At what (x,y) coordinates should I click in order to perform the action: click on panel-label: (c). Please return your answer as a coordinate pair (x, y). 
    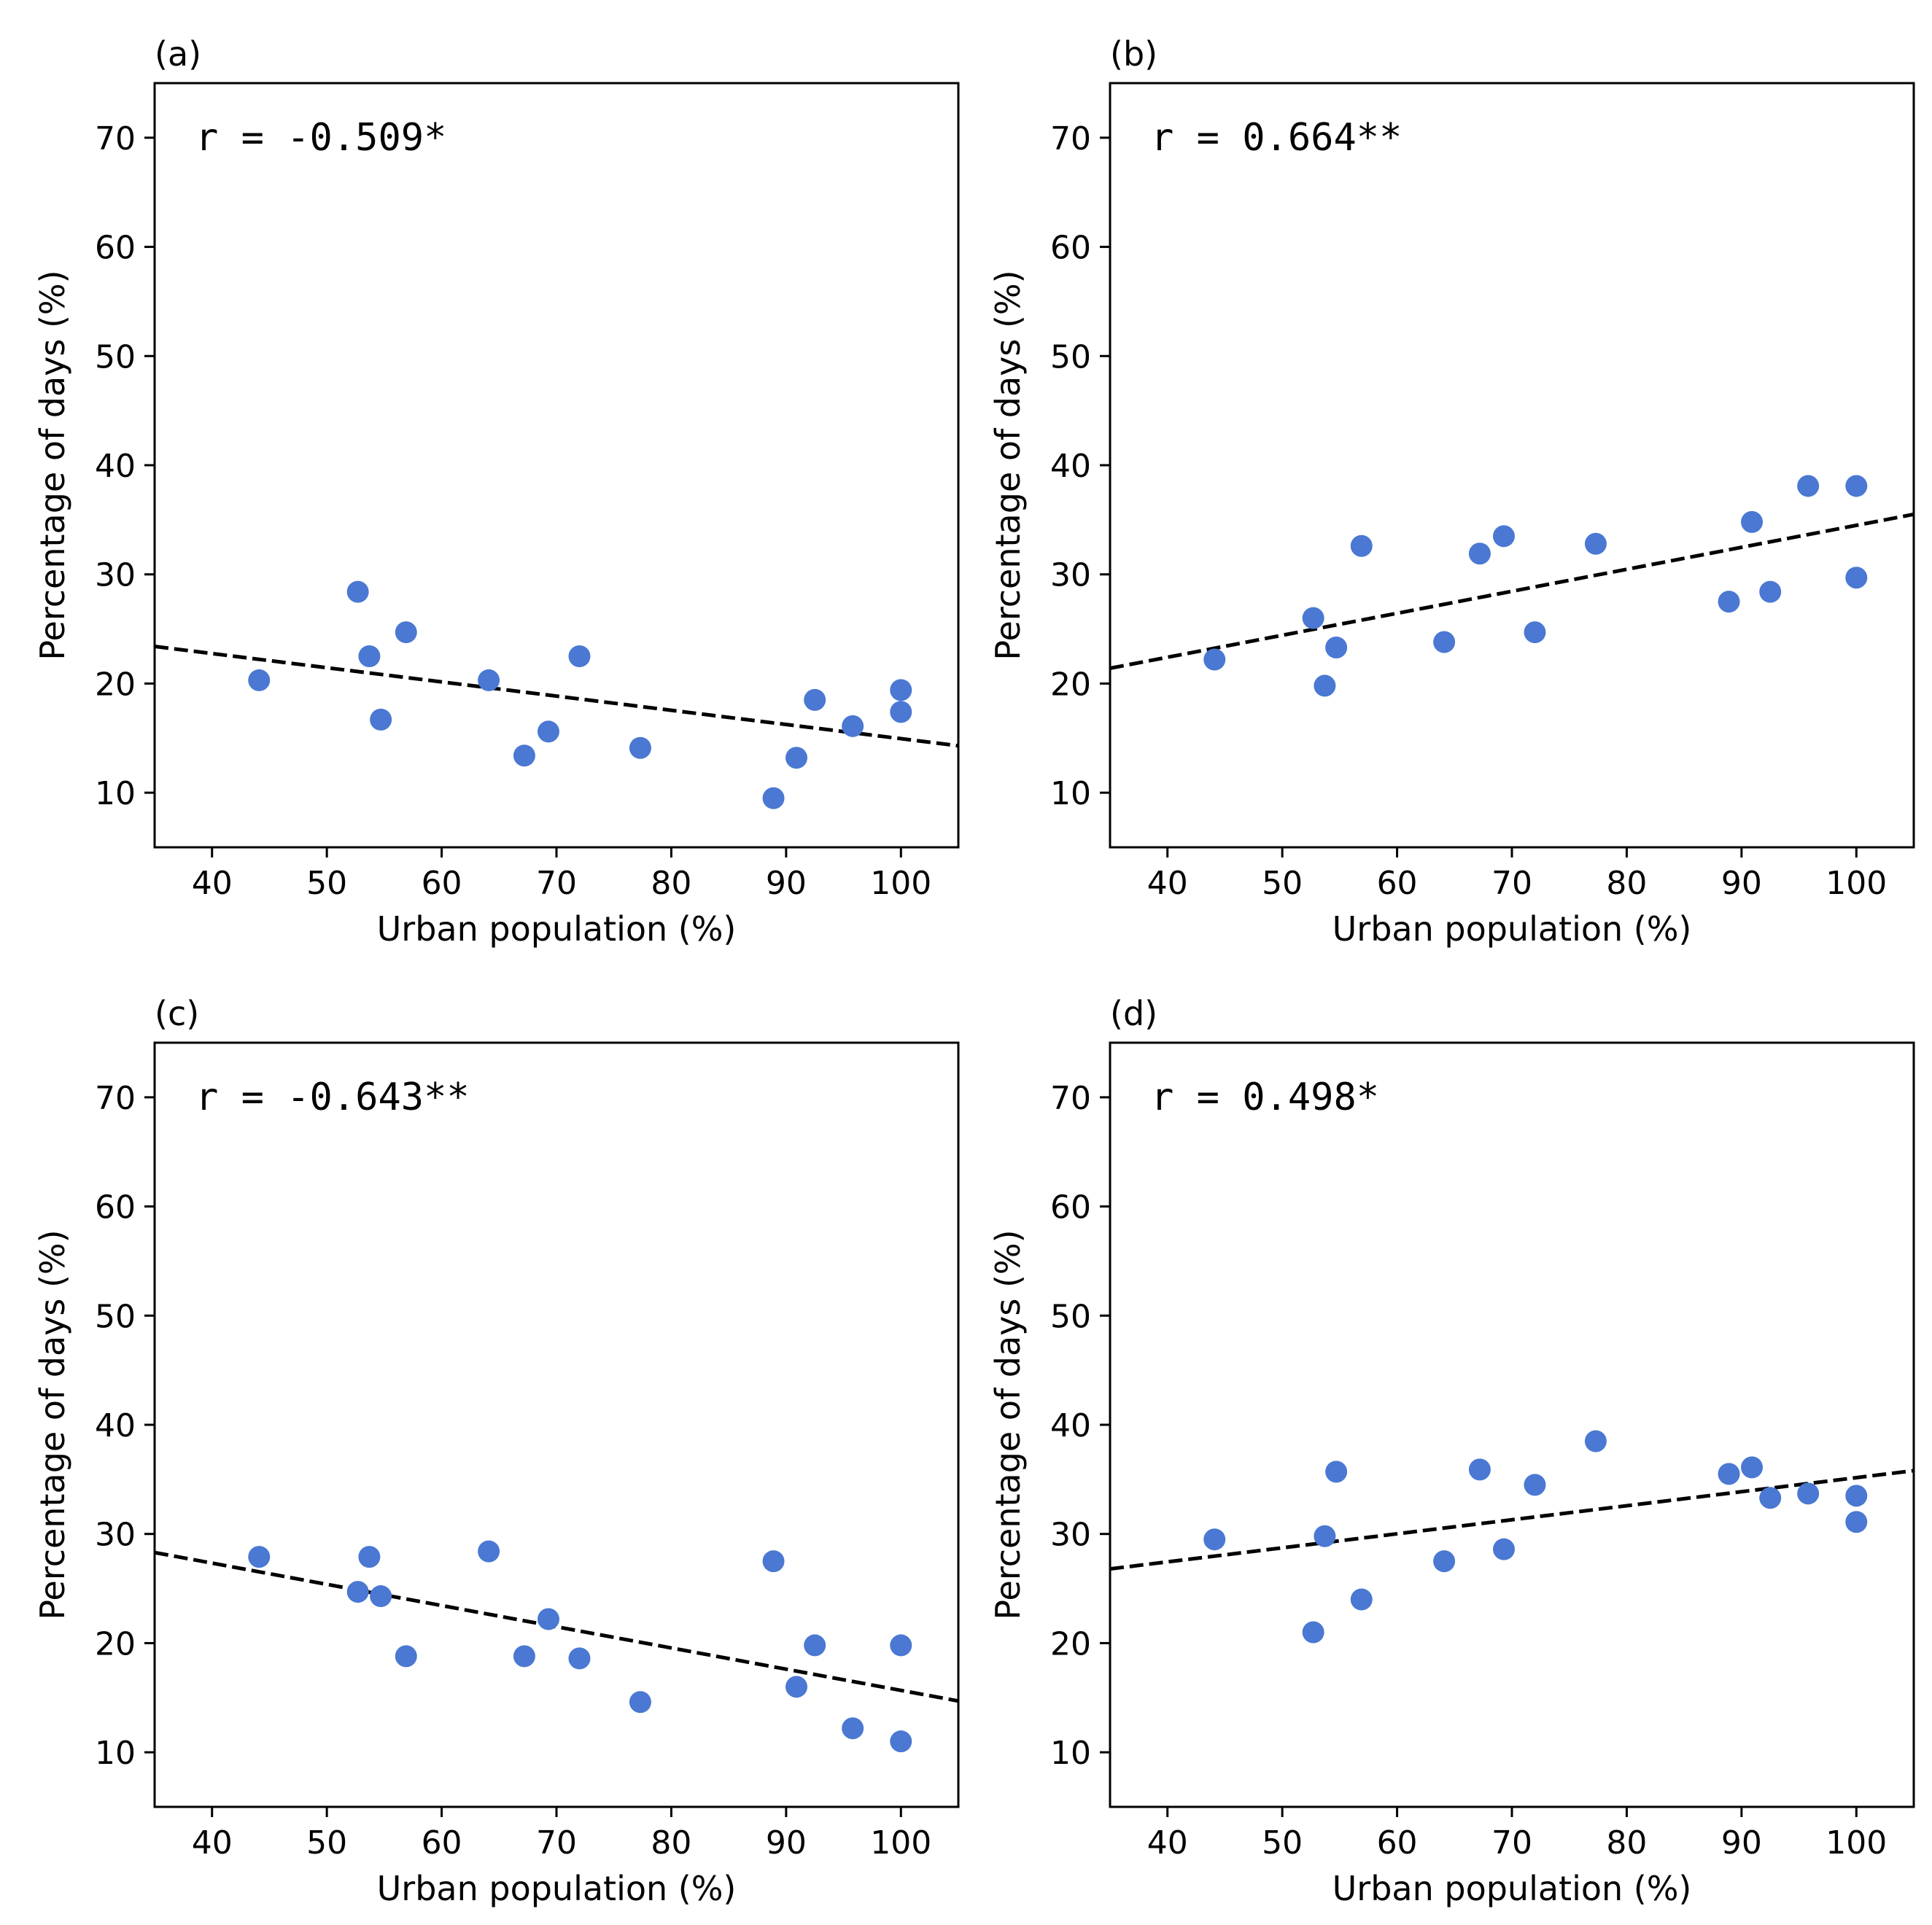
    Looking at the image, I should click on (177, 1013).